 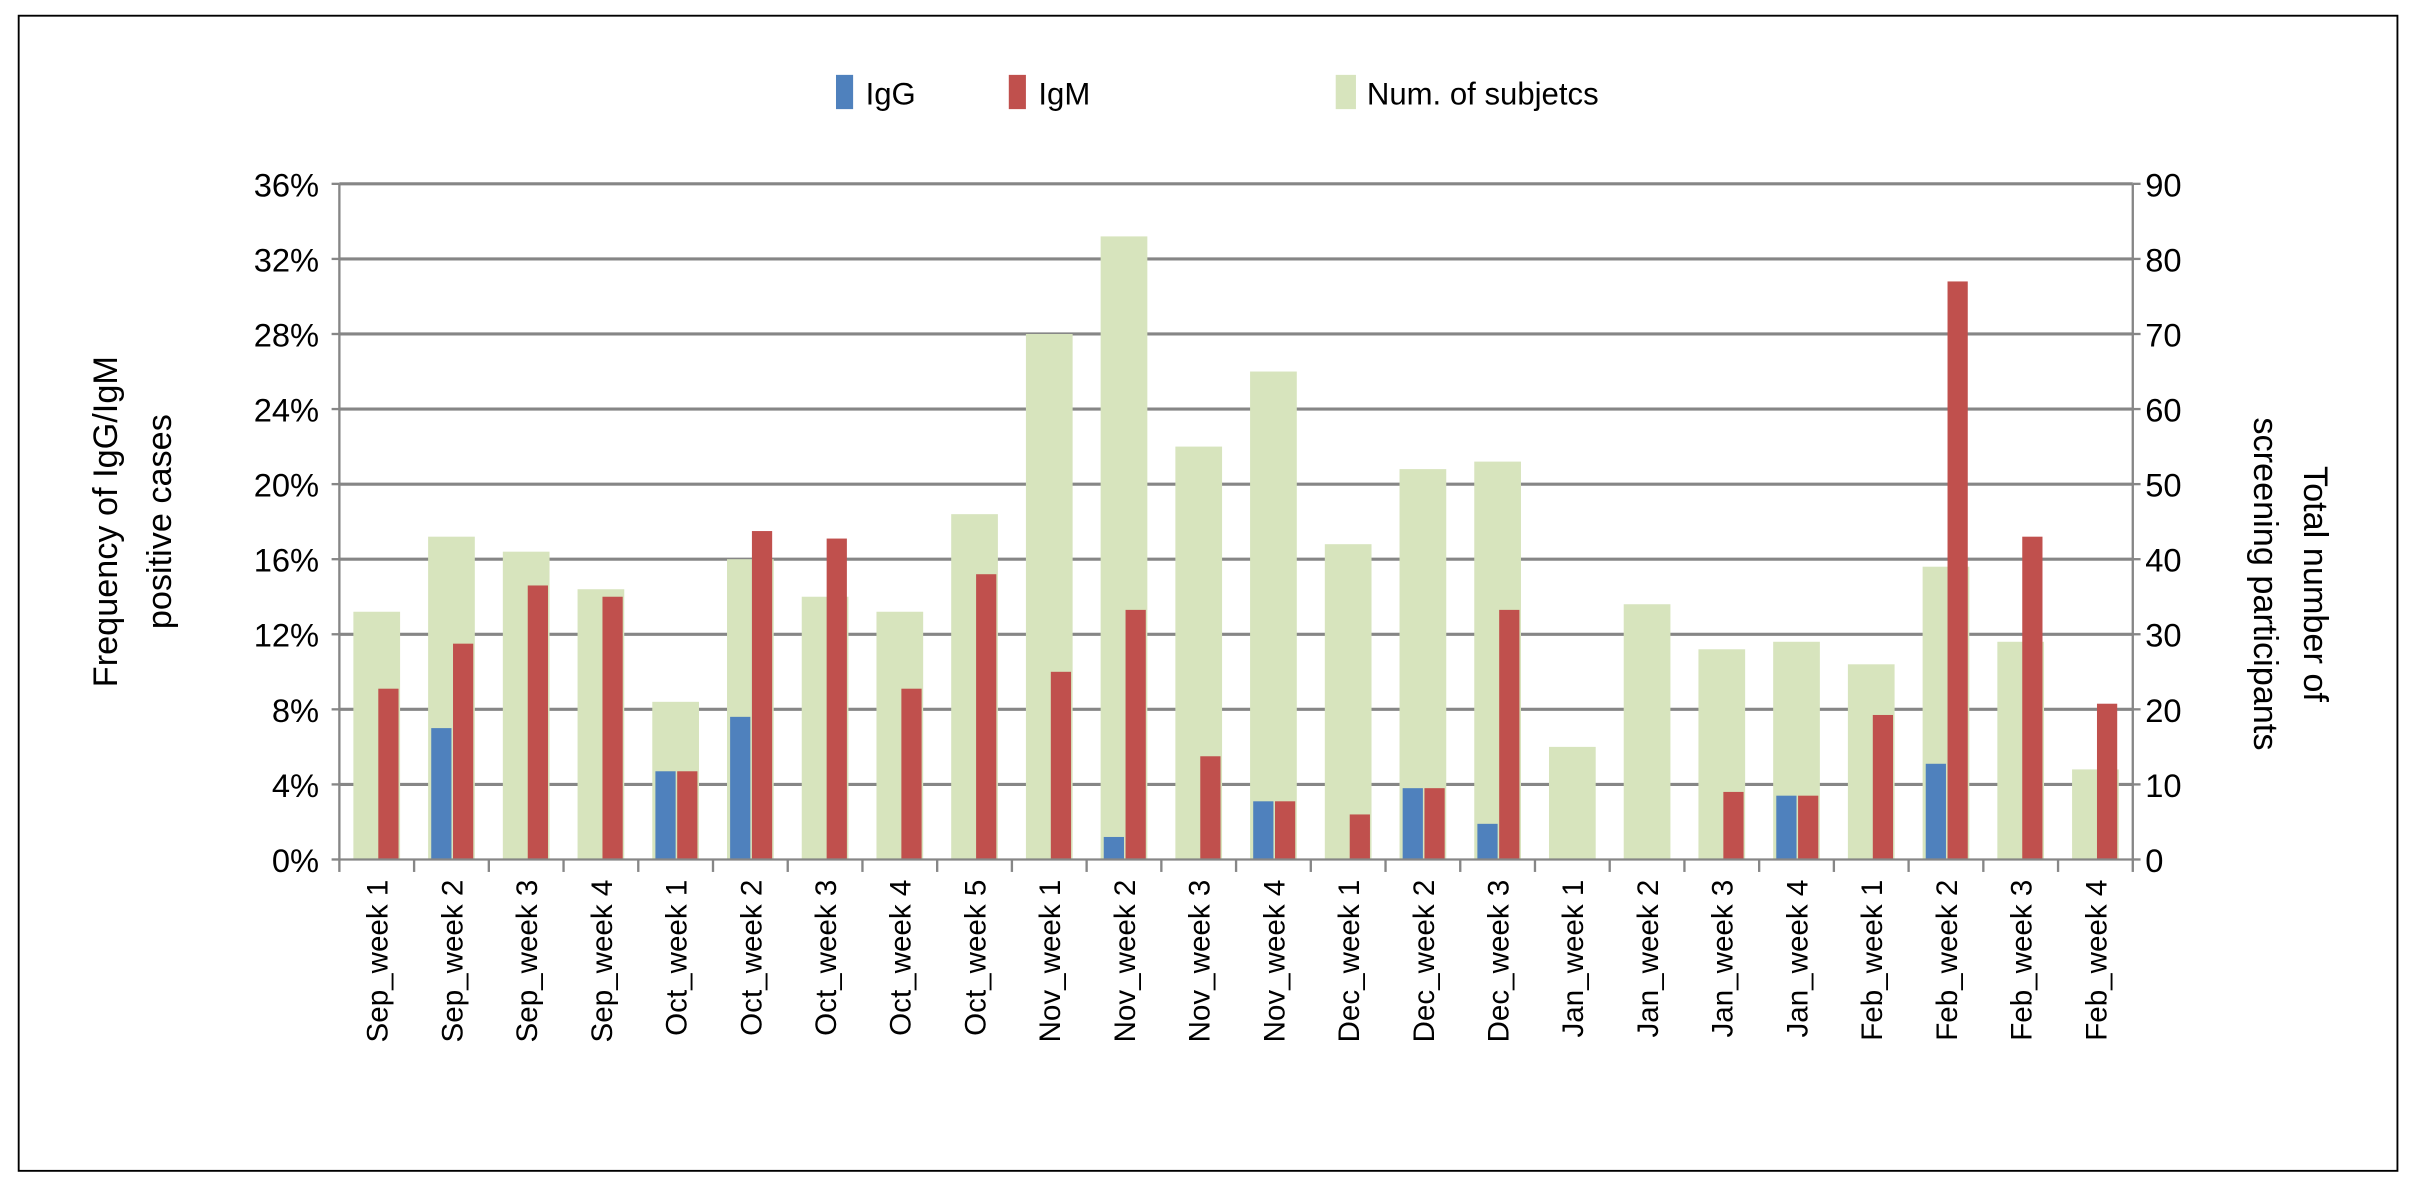 What do you see at coordinates (751, 958) in the screenshot?
I see `x-tick-label: Oct_week 2` at bounding box center [751, 958].